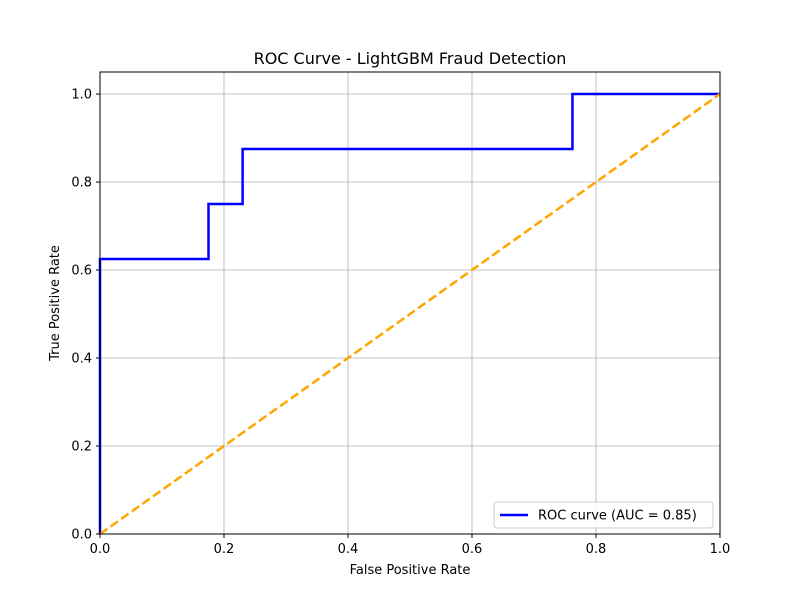  Describe the element at coordinates (100, 549) in the screenshot. I see `x-tick-label: 0.0` at that location.